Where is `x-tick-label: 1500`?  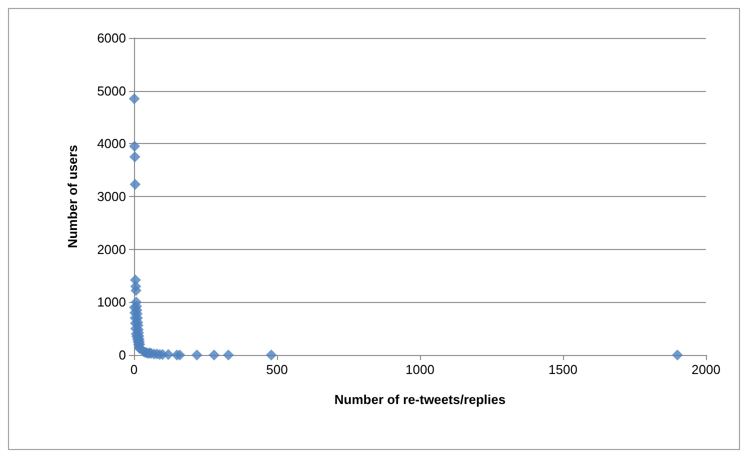
x-tick-label: 1500 is located at coordinates (563, 369).